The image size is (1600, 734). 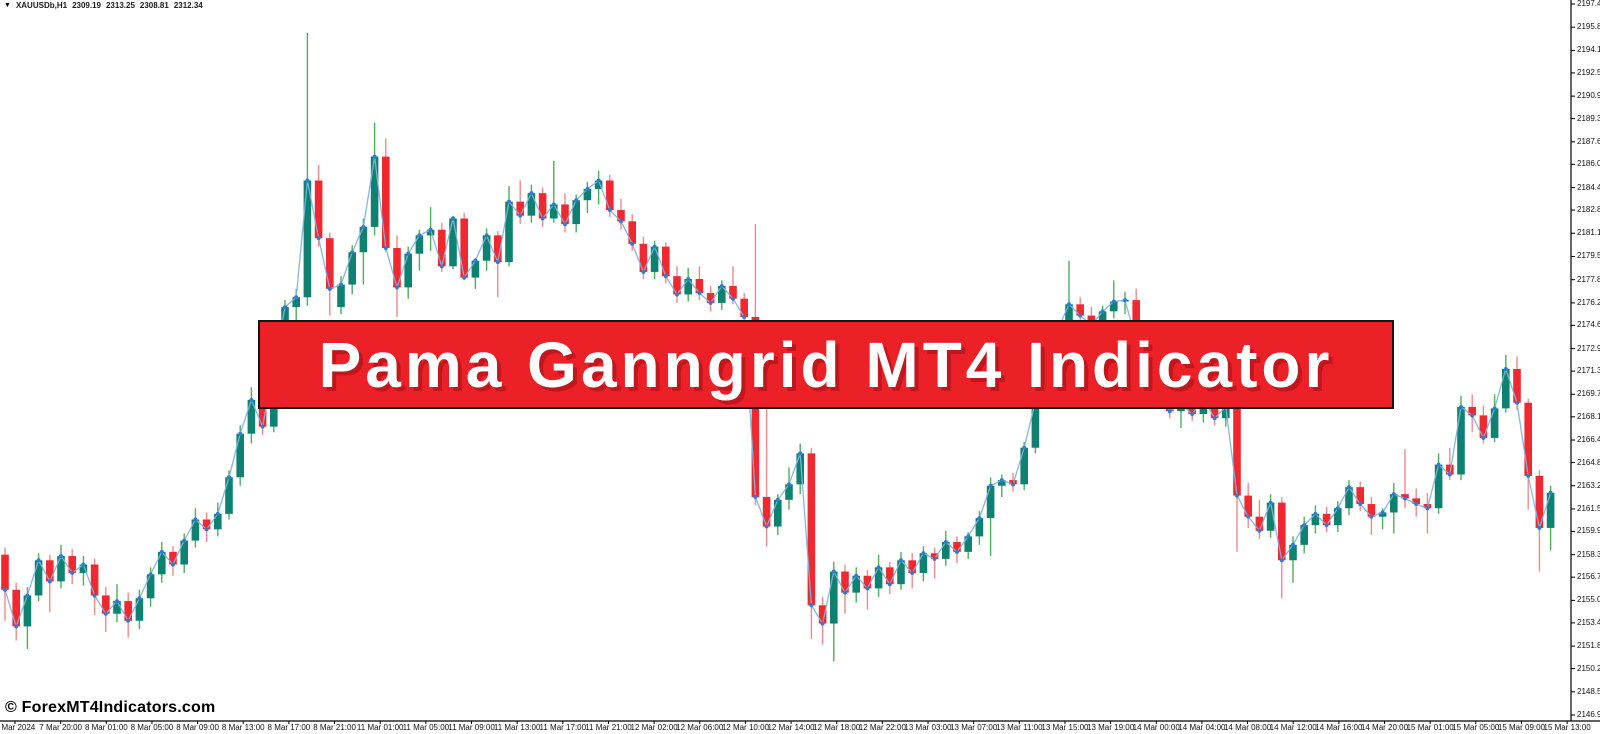 What do you see at coordinates (1588, 187) in the screenshot?
I see `price-axis-label: 2184.40` at bounding box center [1588, 187].